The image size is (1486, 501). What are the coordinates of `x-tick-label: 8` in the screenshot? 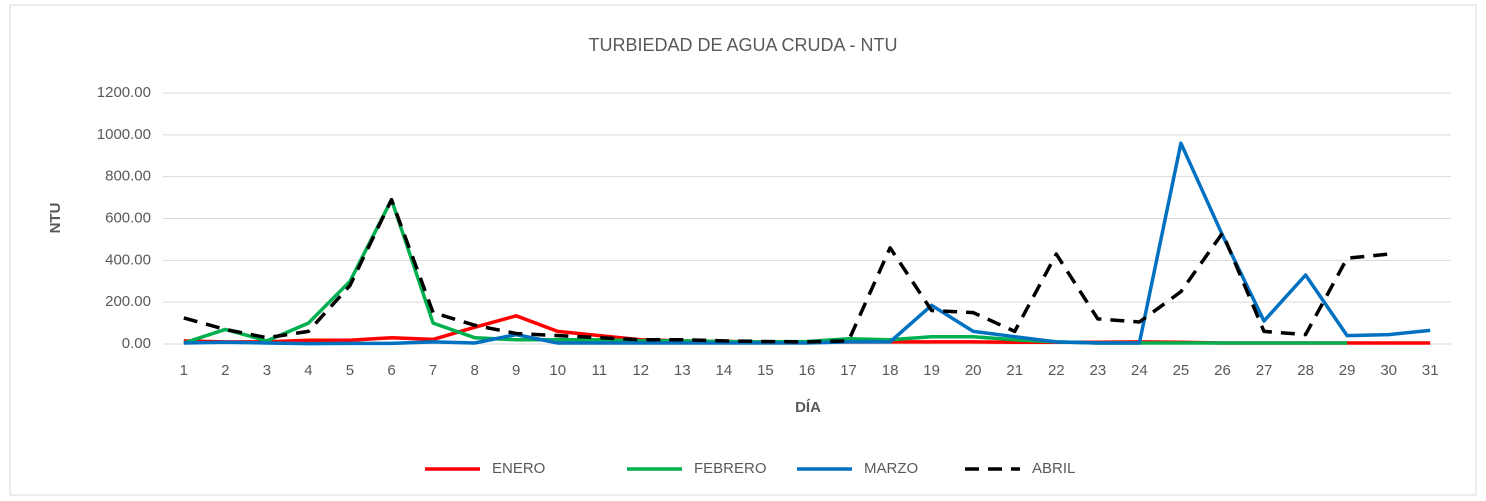 It's located at (474, 370).